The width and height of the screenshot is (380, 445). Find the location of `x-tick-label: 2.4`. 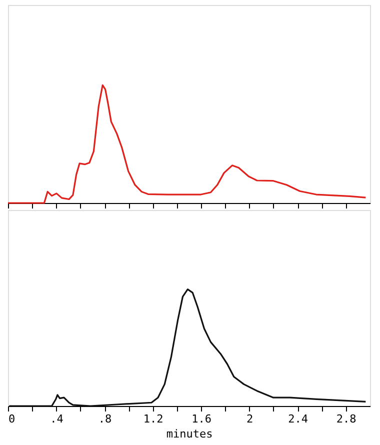

x-tick-label: 2.4 is located at coordinates (298, 419).